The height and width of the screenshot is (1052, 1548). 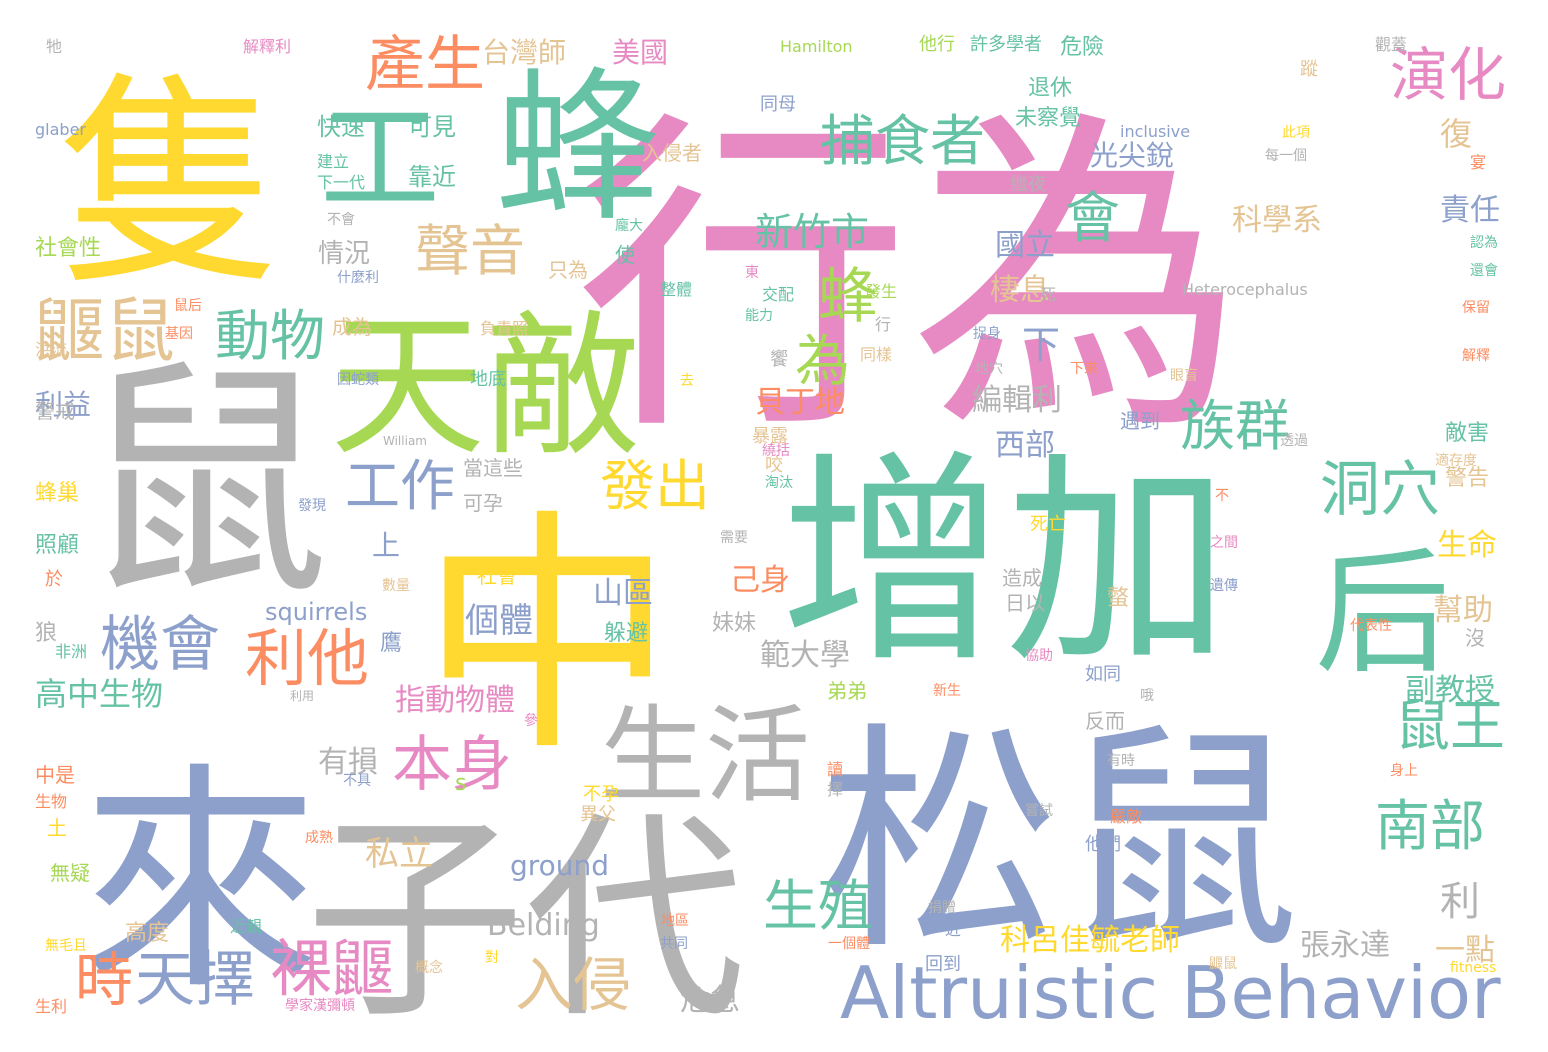 What do you see at coordinates (170, 185) in the screenshot?
I see `cloud-word-1: 隻` at bounding box center [170, 185].